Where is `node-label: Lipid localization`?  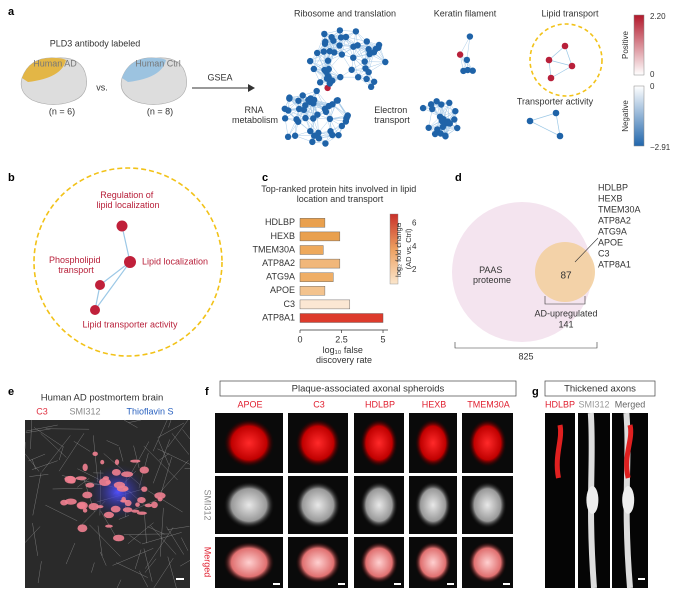 node-label: Lipid localization is located at coordinates (175, 261).